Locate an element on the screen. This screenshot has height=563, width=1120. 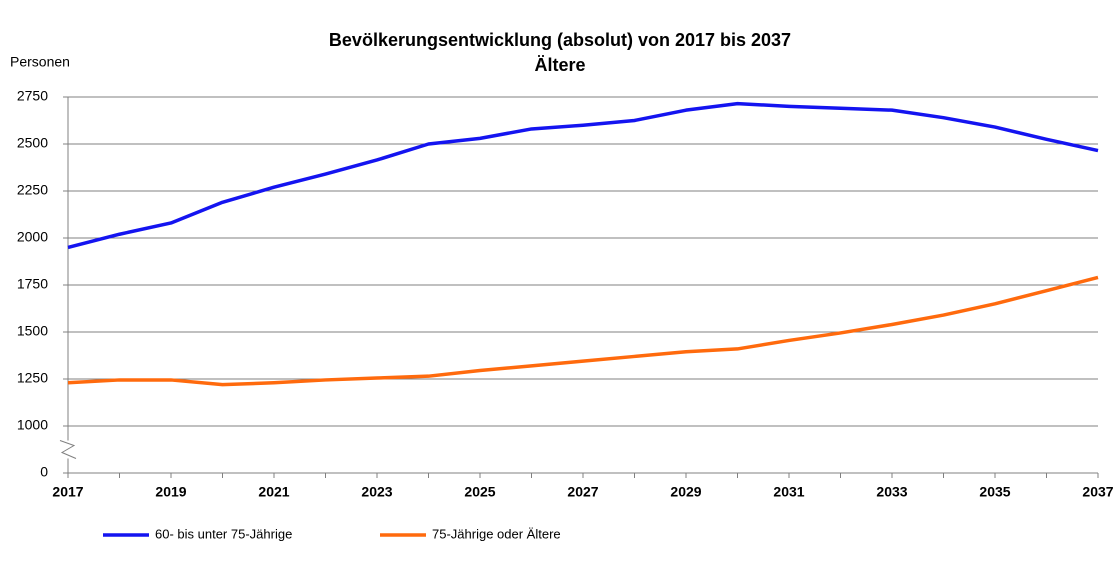
y-tick-label: 2250 is located at coordinates (32, 190).